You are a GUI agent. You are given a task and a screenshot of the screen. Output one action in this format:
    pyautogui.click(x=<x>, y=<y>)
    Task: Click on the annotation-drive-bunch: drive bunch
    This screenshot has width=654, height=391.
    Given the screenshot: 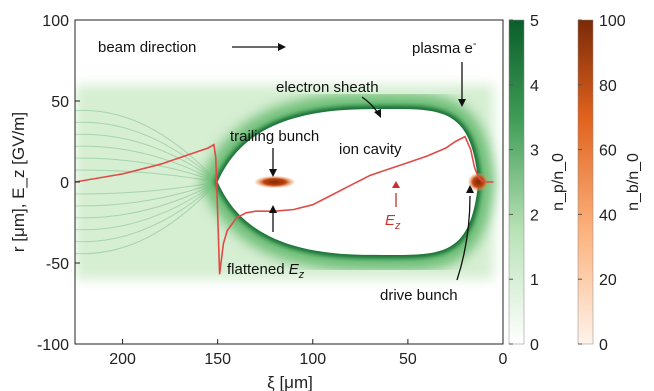 What is the action you would take?
    pyautogui.click(x=419, y=295)
    